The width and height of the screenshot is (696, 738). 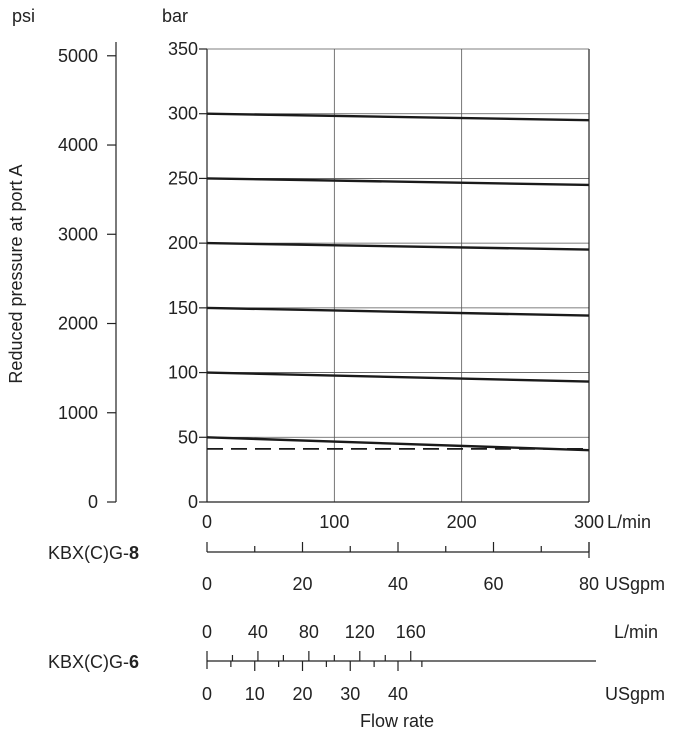 What do you see at coordinates (411, 632) in the screenshot?
I see `kbx6-lmin-tick-label: 160` at bounding box center [411, 632].